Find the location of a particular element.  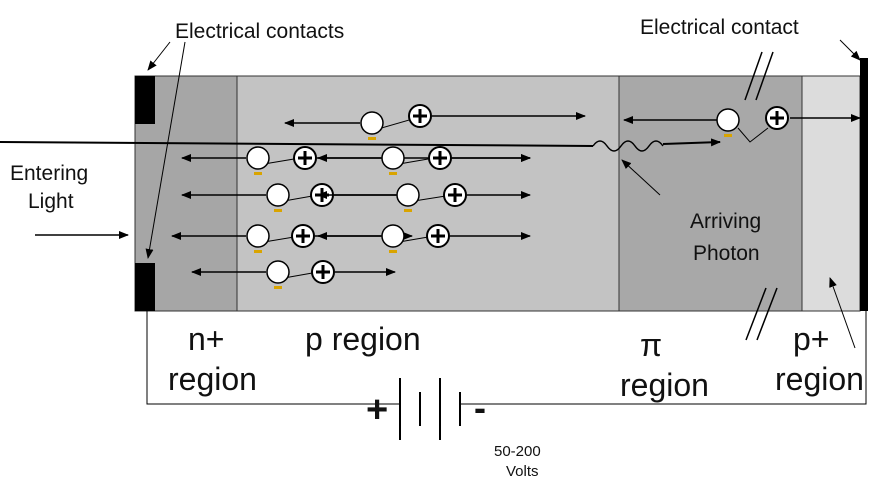

voltage-label-1: 50-200 is located at coordinates (517, 451).